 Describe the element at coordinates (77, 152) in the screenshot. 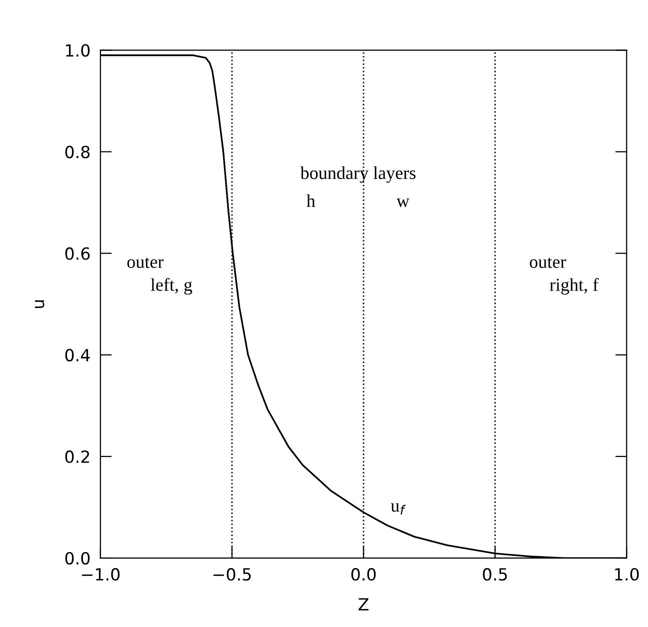

I see `y-tick-label: 0.8` at that location.